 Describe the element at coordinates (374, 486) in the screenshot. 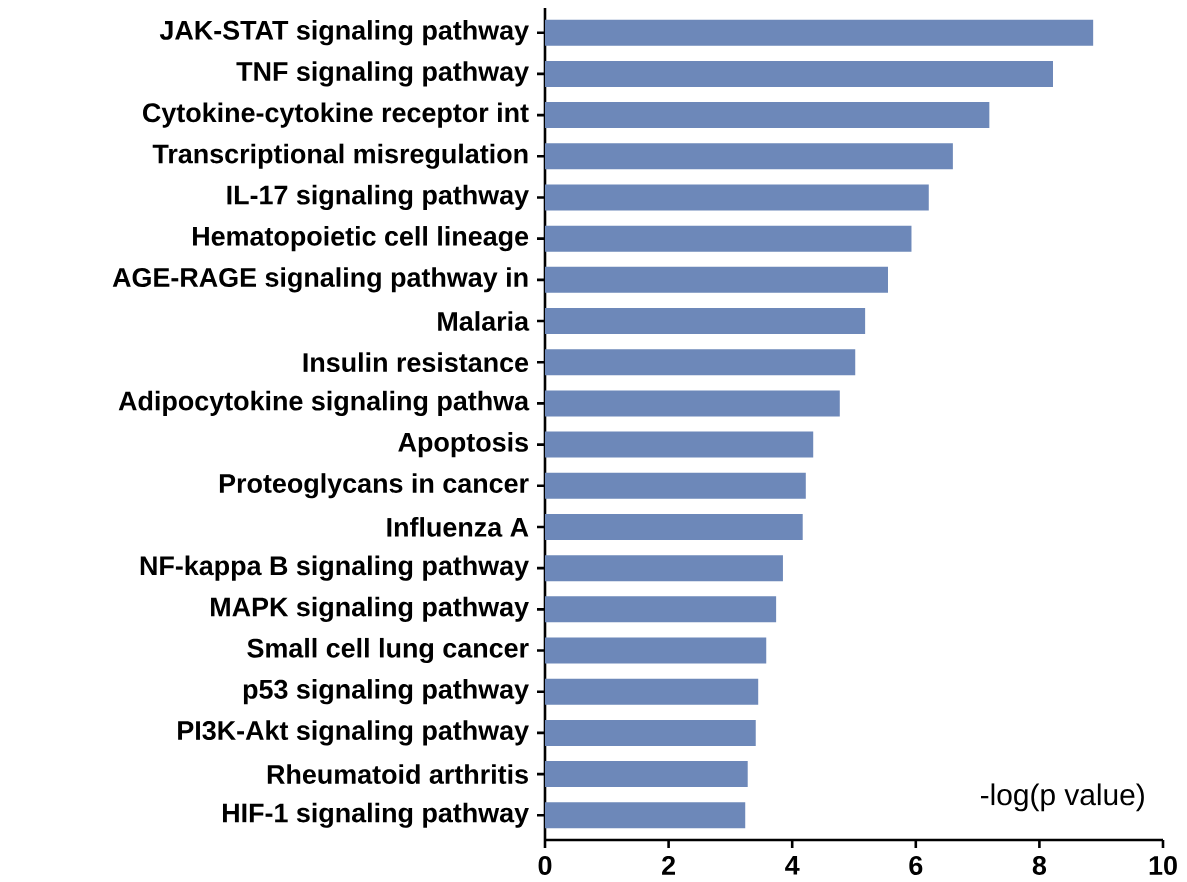

I see `y-tick-label: Proteoglycans in cancer` at that location.